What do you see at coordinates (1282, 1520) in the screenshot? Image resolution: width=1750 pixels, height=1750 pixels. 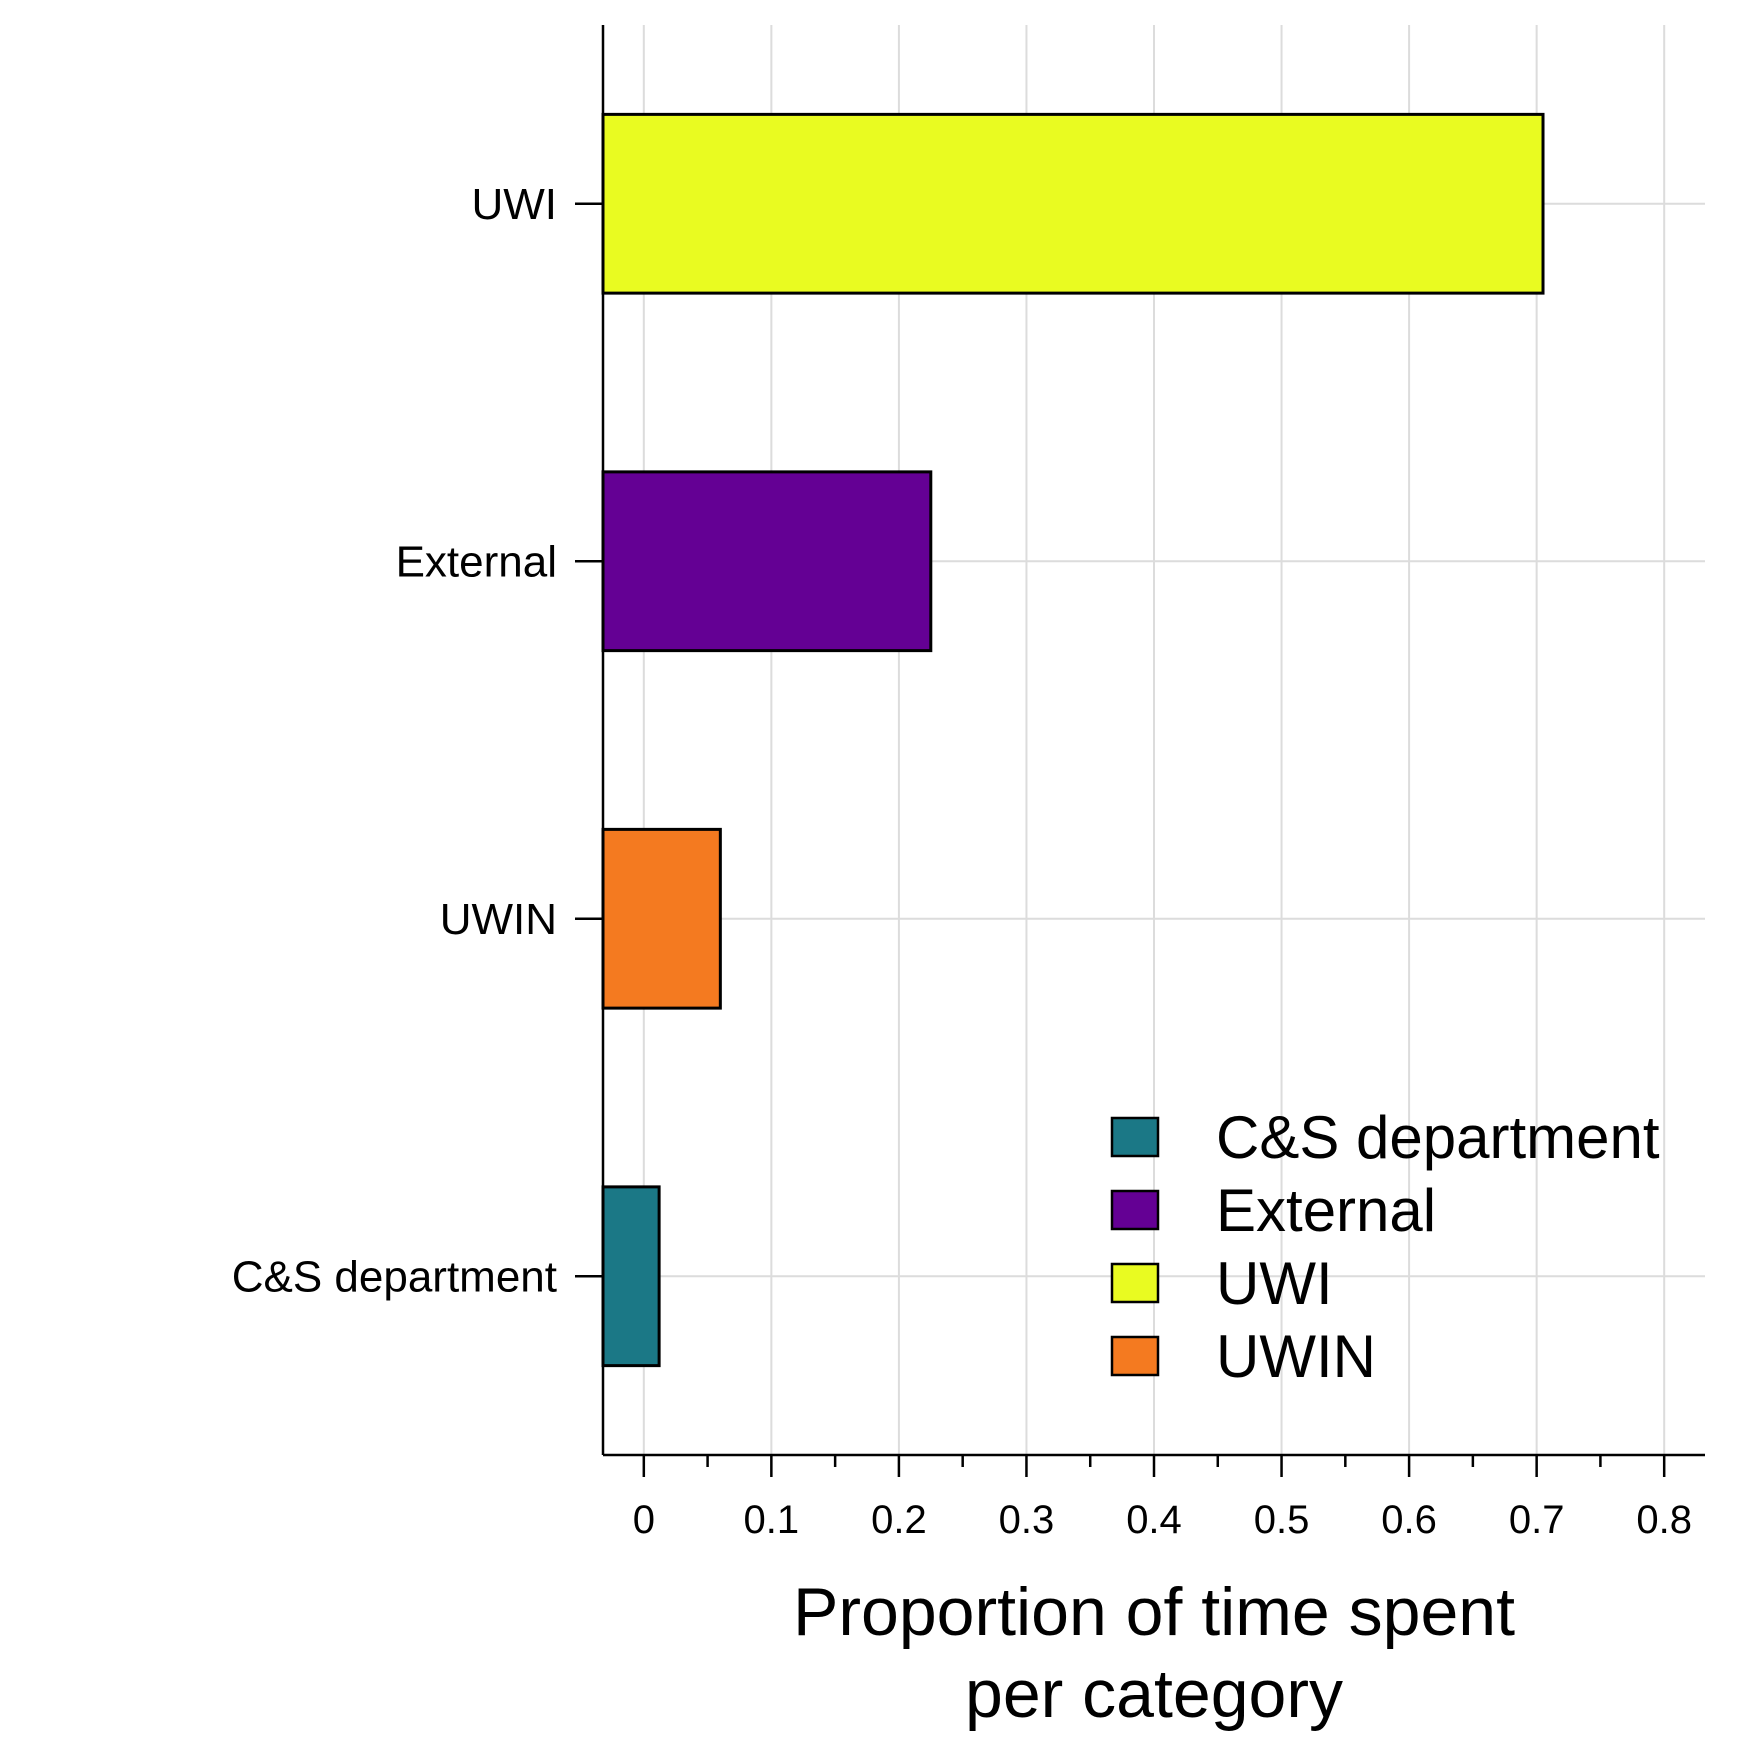 I see `x-tick-label: 0.5` at bounding box center [1282, 1520].